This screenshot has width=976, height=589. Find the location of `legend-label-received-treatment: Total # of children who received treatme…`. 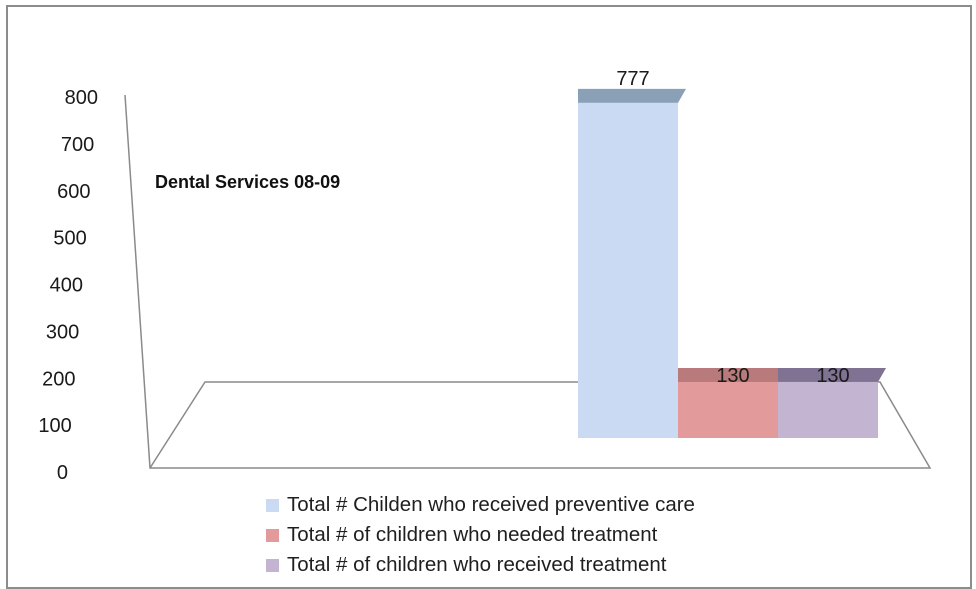

legend-label-received-treatment: Total # of children who received treatme… is located at coordinates (477, 564).